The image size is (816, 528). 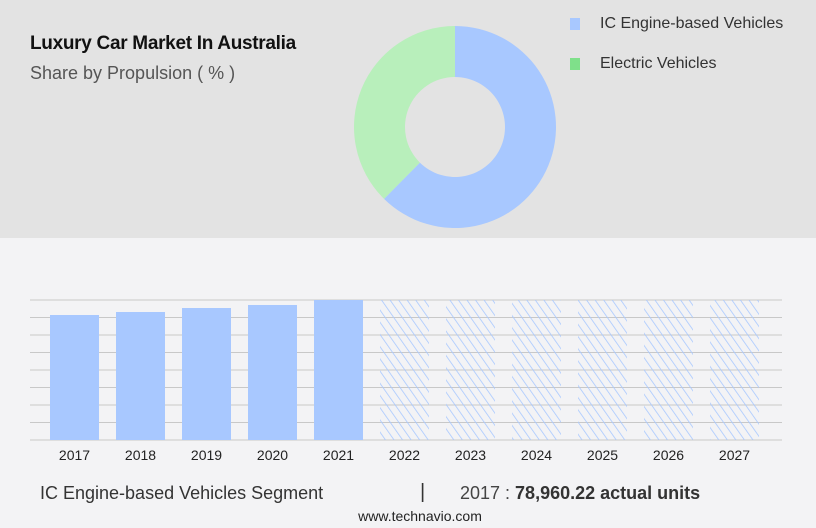 What do you see at coordinates (602, 370) in the screenshot?
I see `forecast-bar-2025` at bounding box center [602, 370].